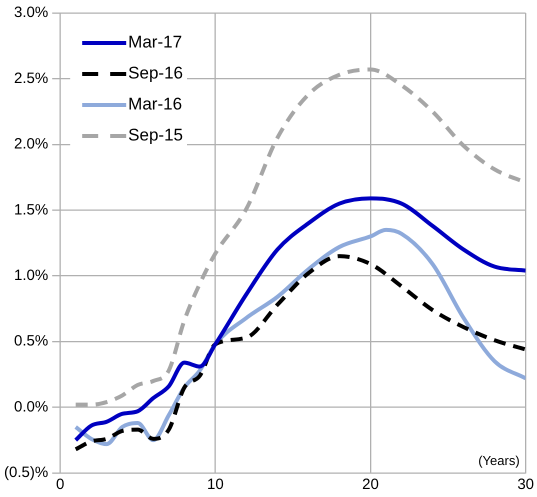 The image size is (537, 497). What do you see at coordinates (155, 42) in the screenshot?
I see `legend-label: Mar-17` at bounding box center [155, 42].